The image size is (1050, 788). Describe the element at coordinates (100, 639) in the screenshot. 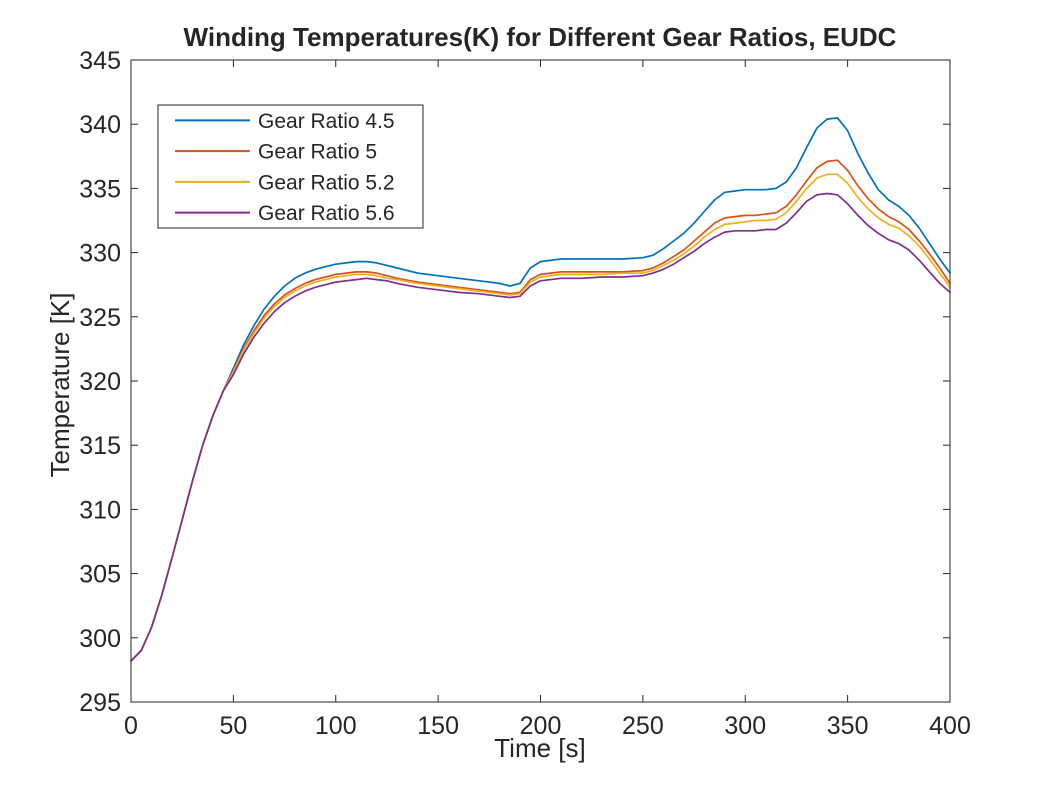

I see `y-tick-label: 300` at that location.